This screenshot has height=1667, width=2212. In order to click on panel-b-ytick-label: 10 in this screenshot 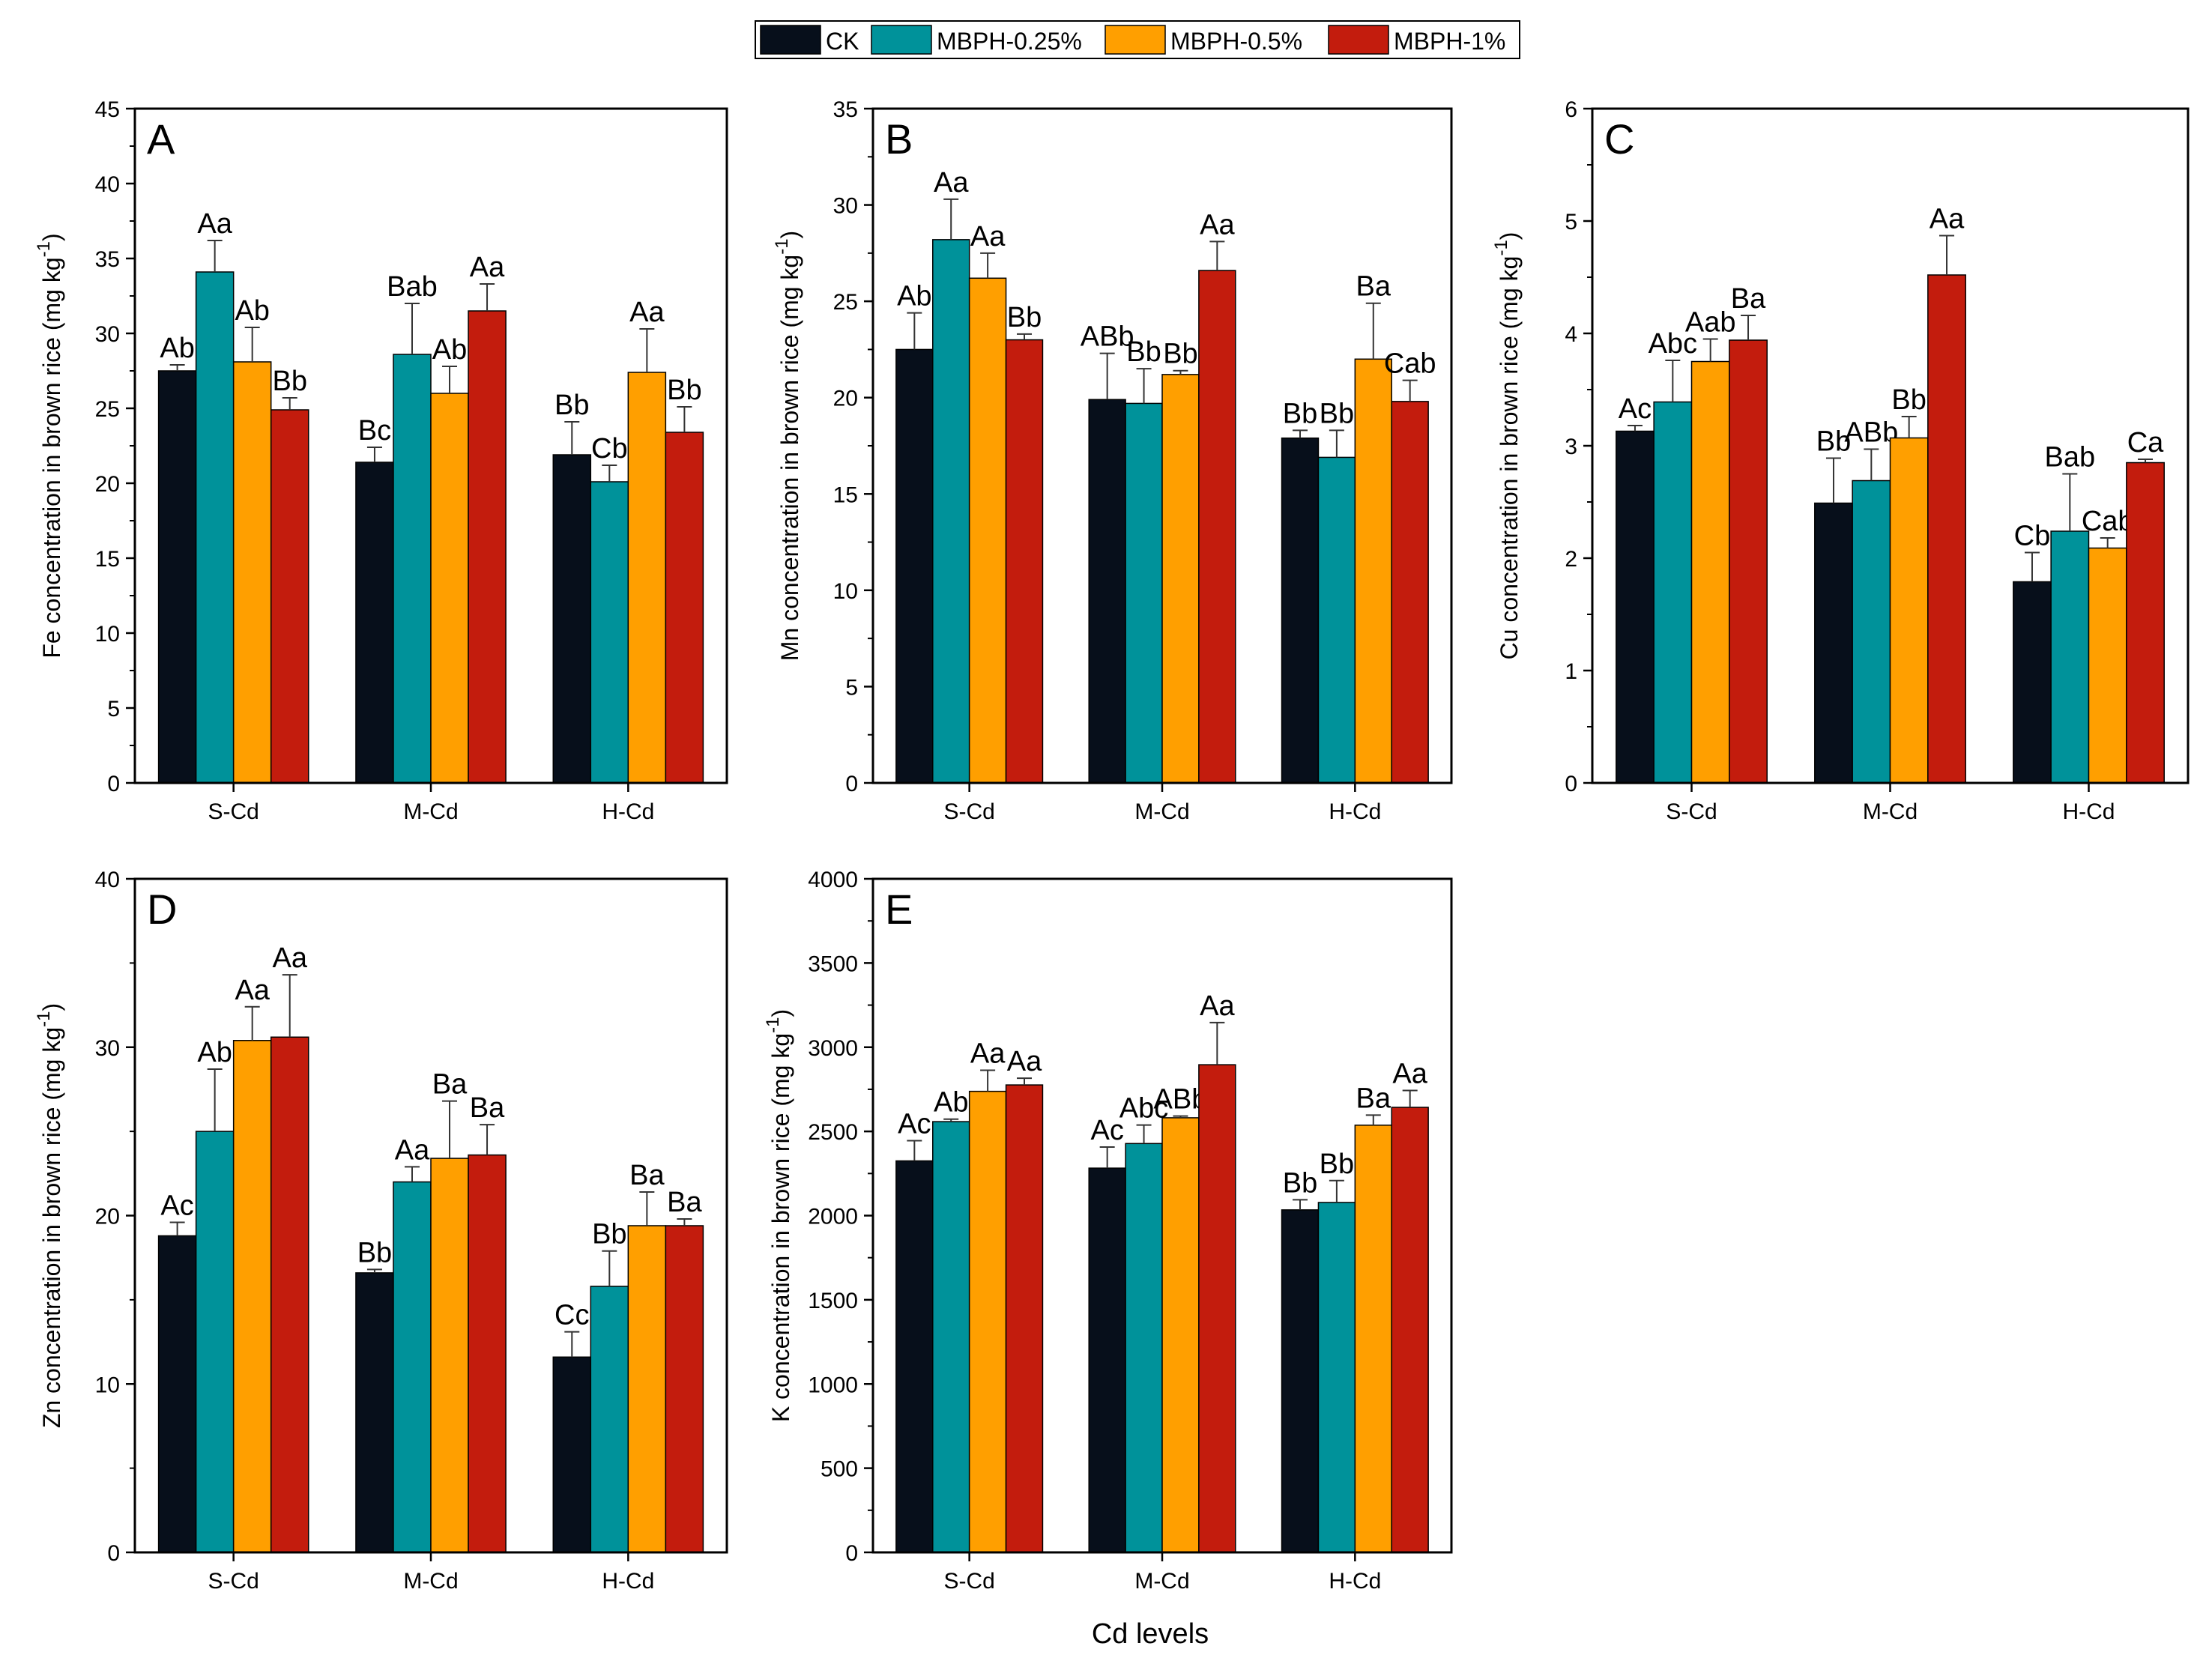, I will do `click(846, 592)`.